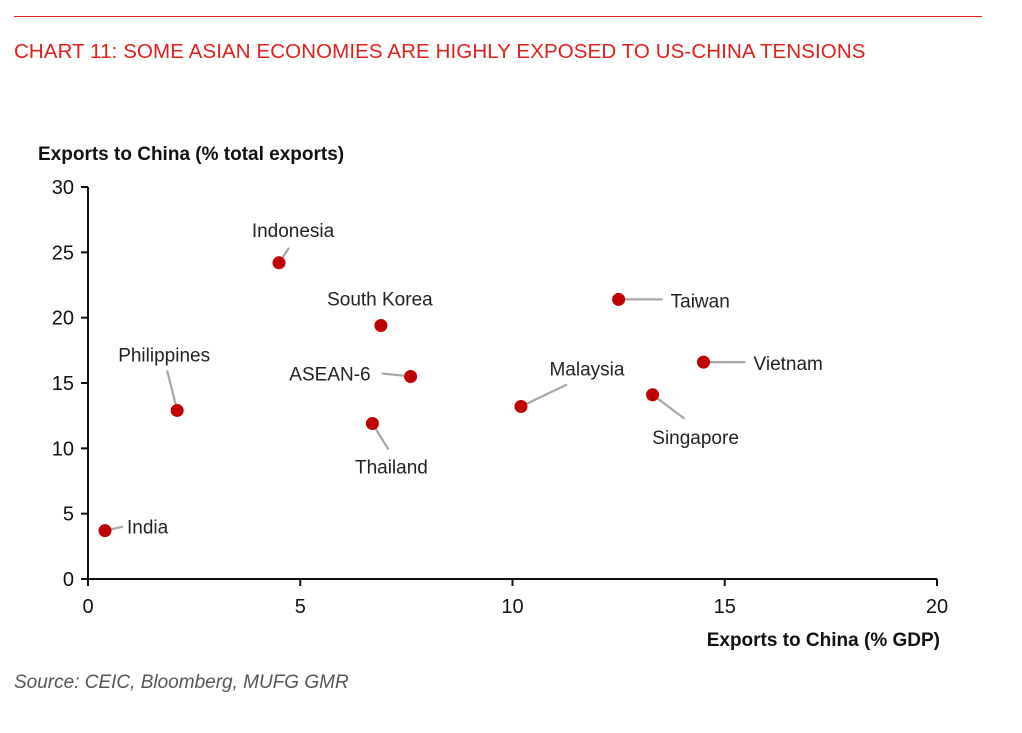  Describe the element at coordinates (63, 449) in the screenshot. I see `y-tick-label: 10` at that location.